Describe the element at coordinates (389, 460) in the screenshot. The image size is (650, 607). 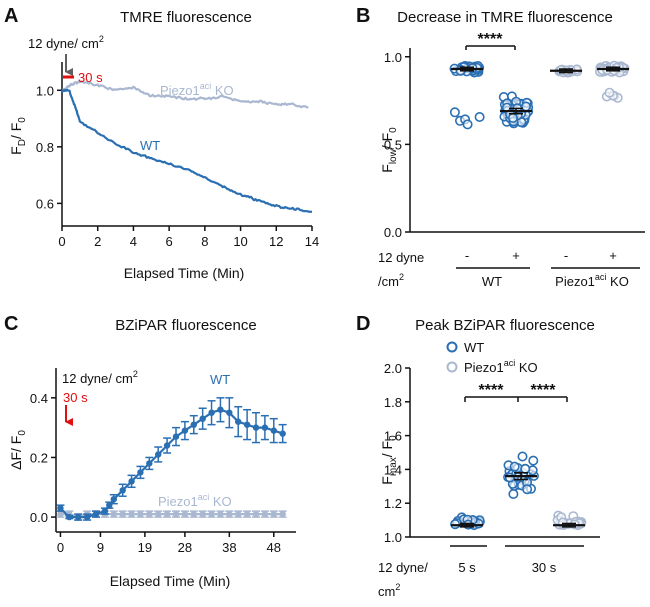
I see `panel-d-ylabel: Fmax/ F0` at that location.